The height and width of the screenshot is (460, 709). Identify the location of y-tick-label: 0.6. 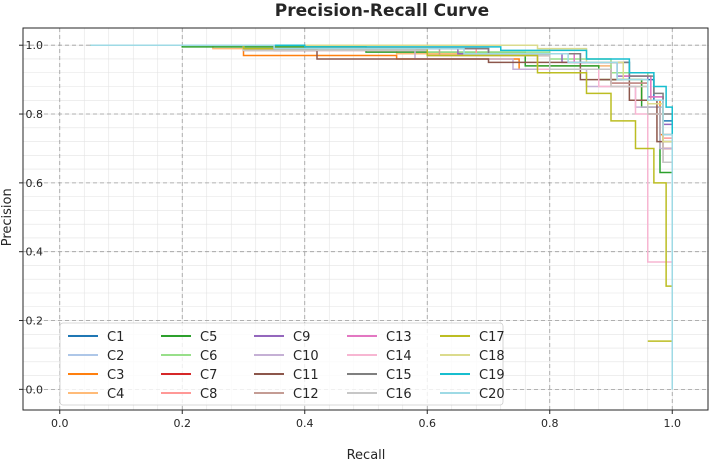
(35, 183).